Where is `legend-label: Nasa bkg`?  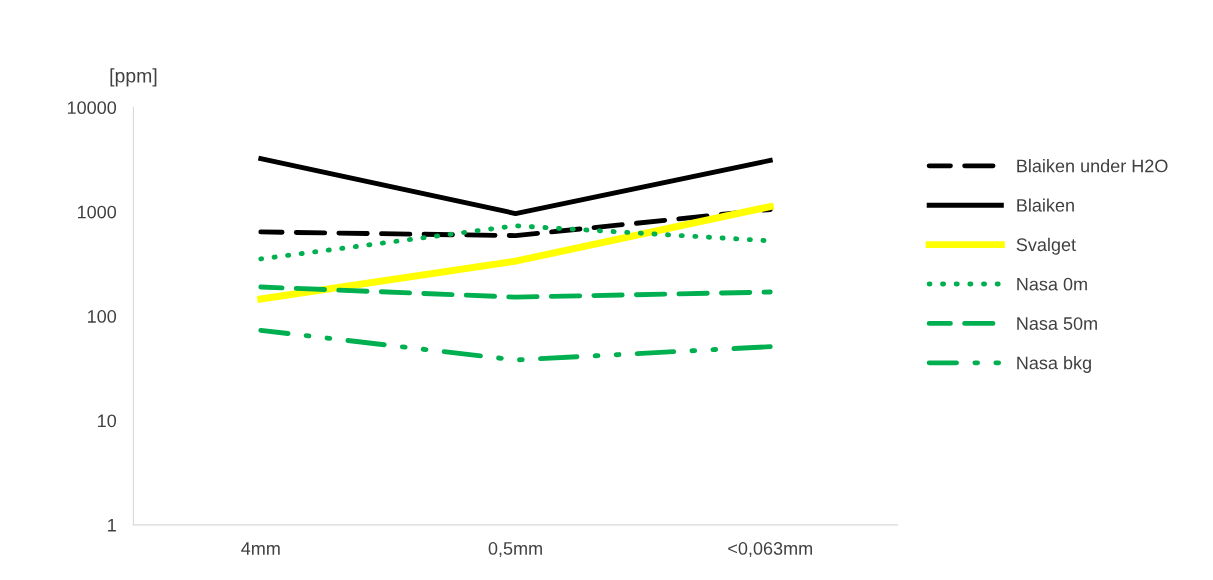
legend-label: Nasa bkg is located at coordinates (1054, 364).